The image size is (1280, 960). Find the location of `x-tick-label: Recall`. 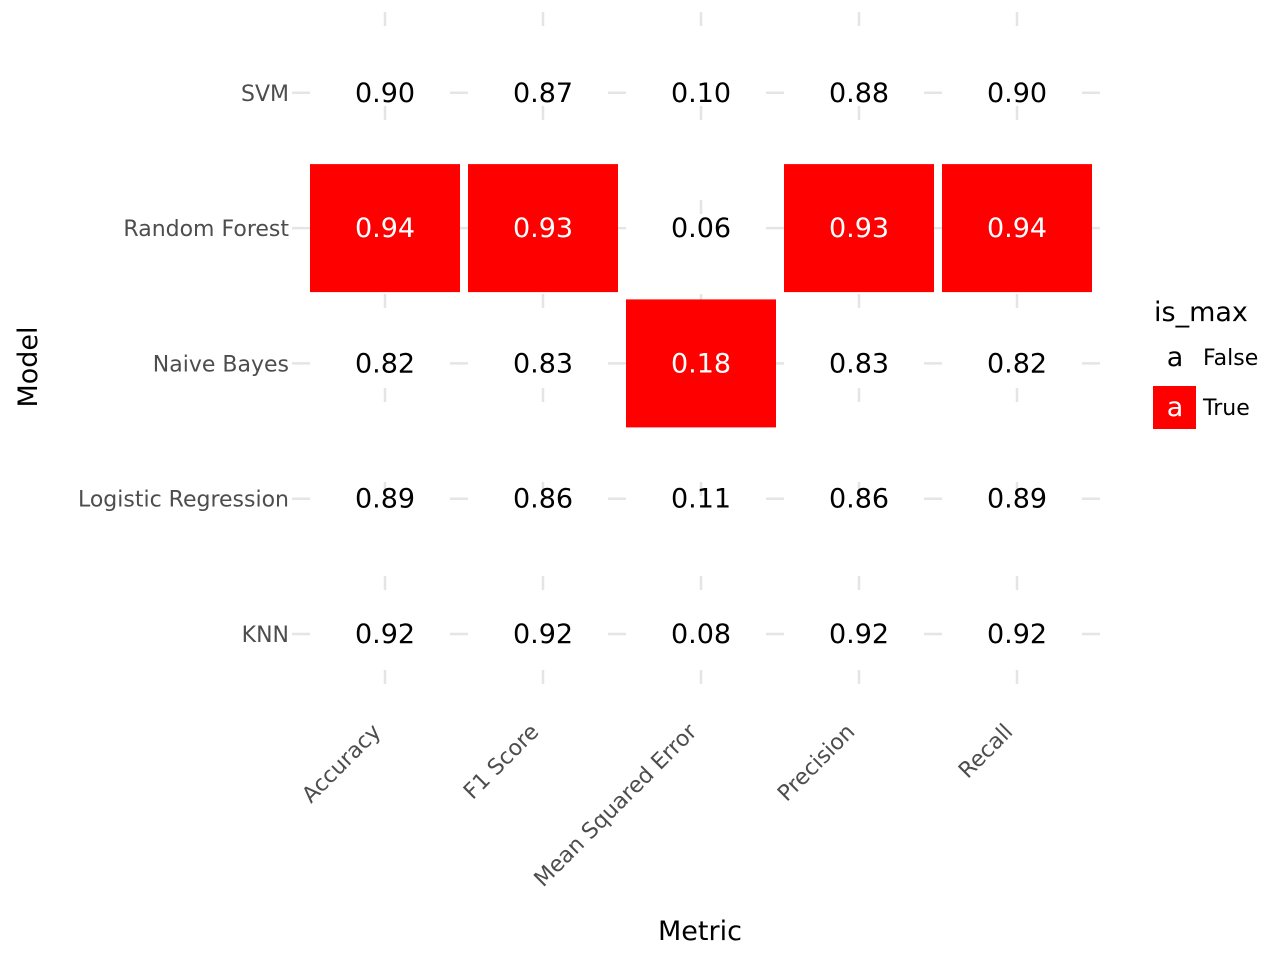

x-tick-label: Recall is located at coordinates (986, 752).